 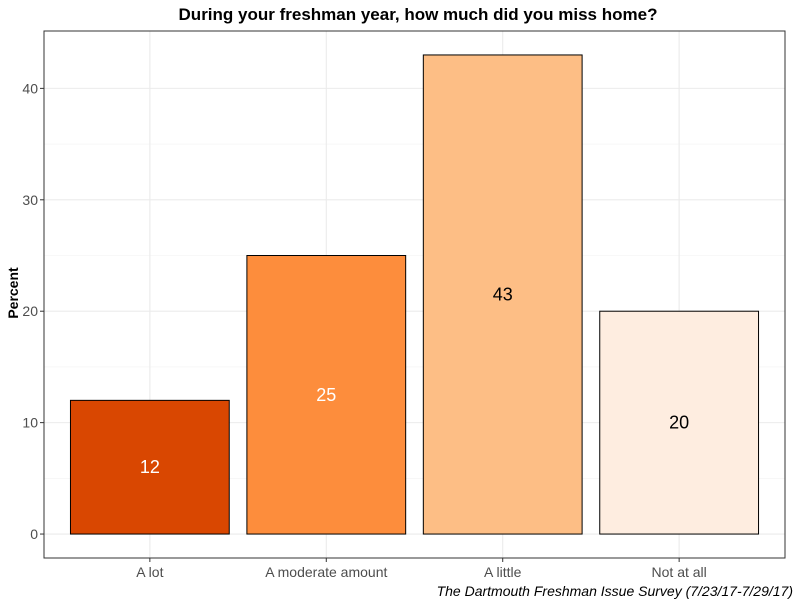 I want to click on x-tick-label: A little, so click(x=503, y=572).